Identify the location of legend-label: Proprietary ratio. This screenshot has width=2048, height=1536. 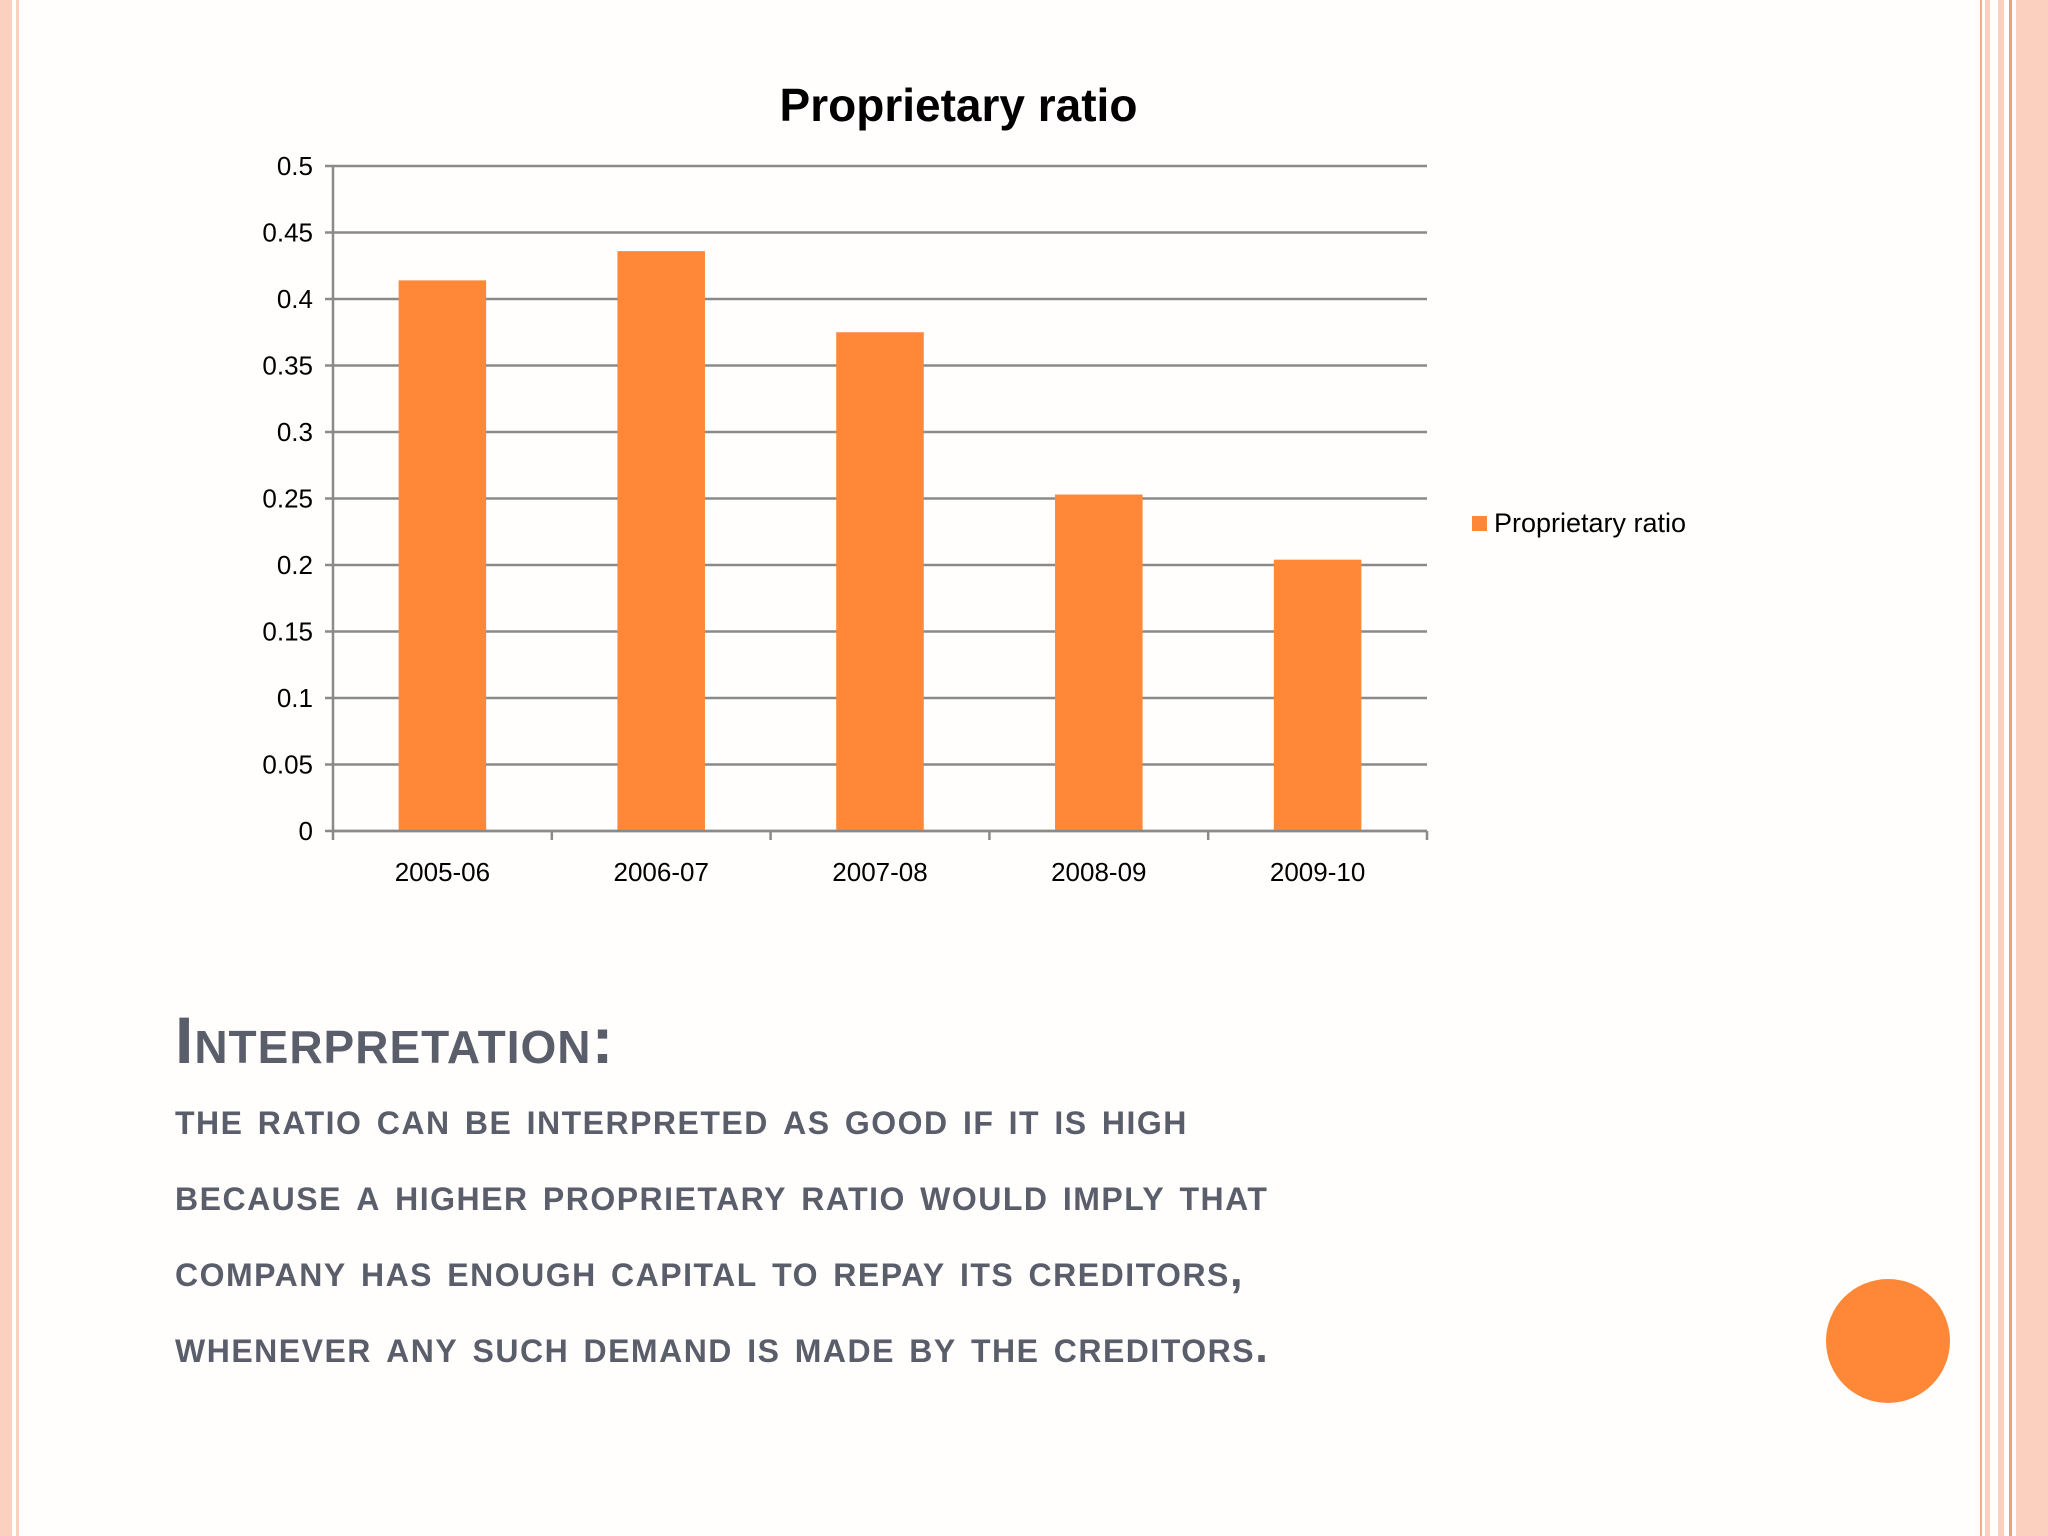
(1590, 523).